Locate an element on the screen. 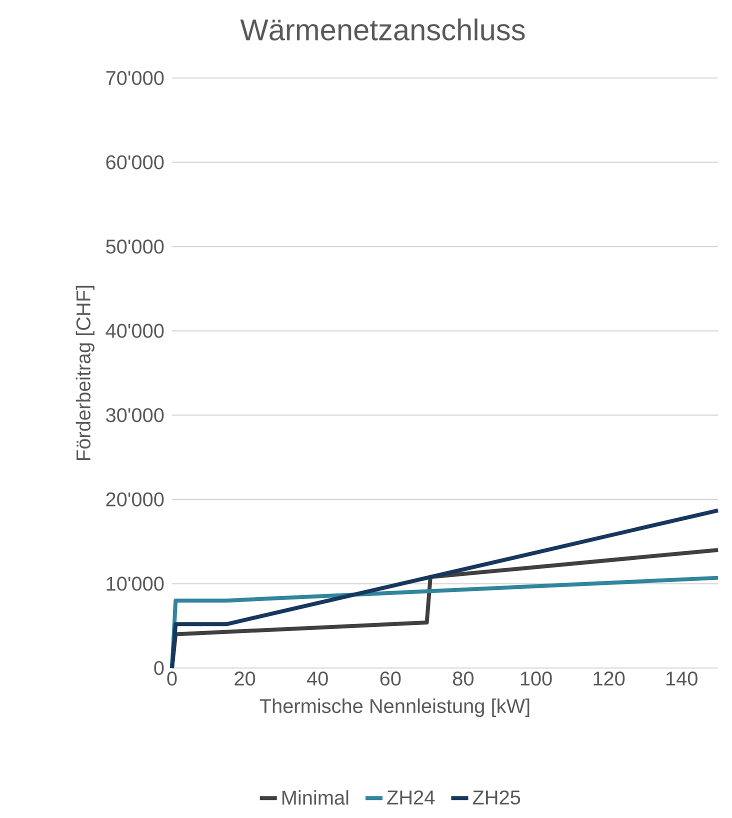 The height and width of the screenshot is (818, 732). y-tick-label: 10'000 is located at coordinates (135, 583).